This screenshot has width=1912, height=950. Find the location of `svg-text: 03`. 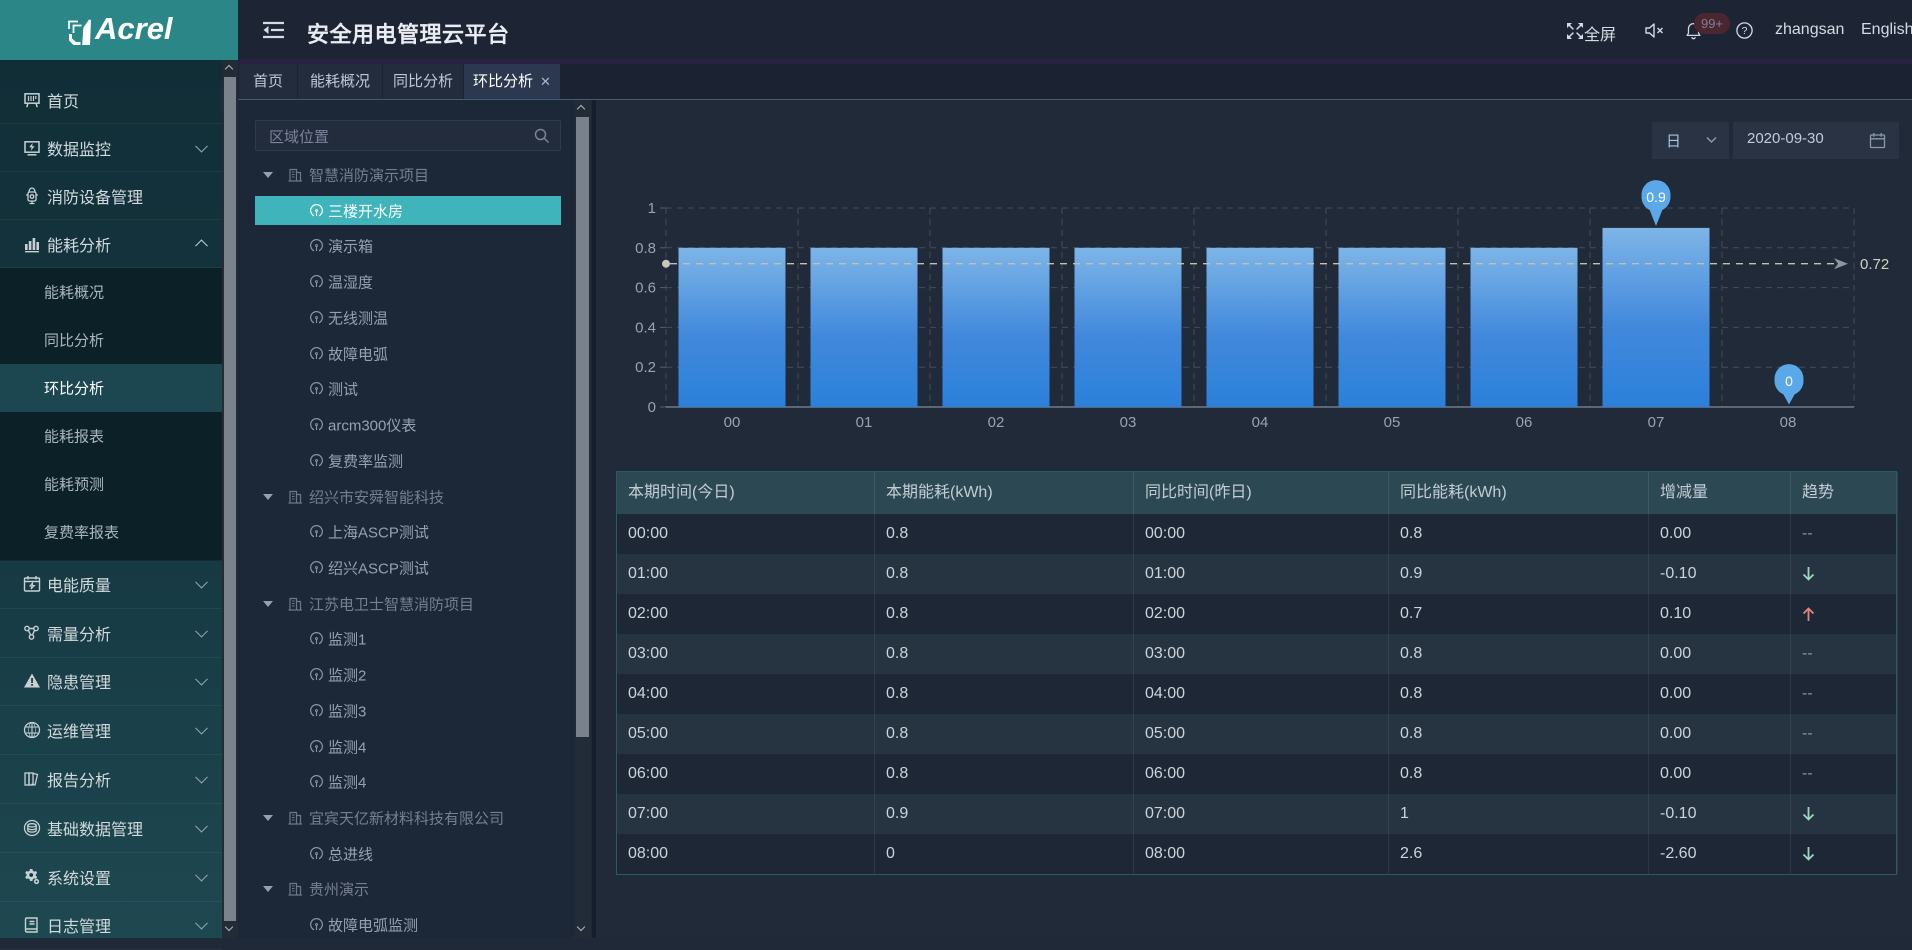

svg-text: 03 is located at coordinates (1128, 422).